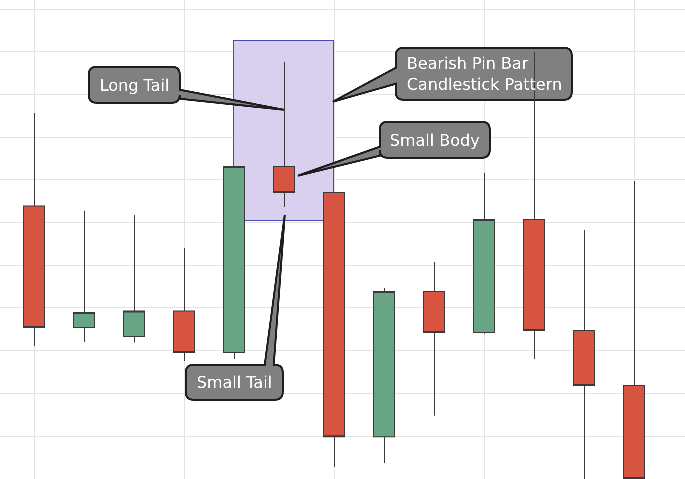 The height and width of the screenshot is (479, 685). Describe the element at coordinates (234, 382) in the screenshot. I see `annotation: Small Tail` at that location.